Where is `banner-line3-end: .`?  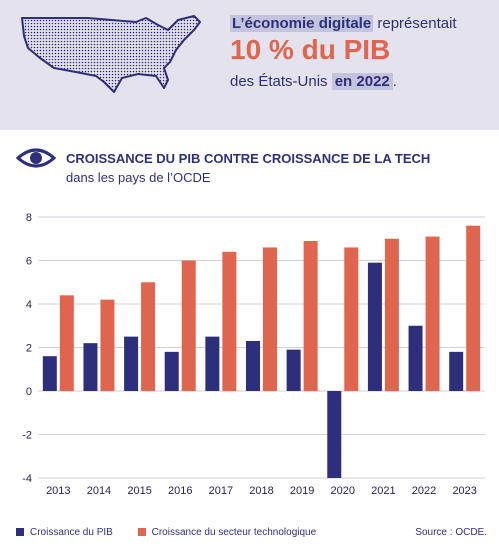 banner-line3-end: . is located at coordinates (394, 81).